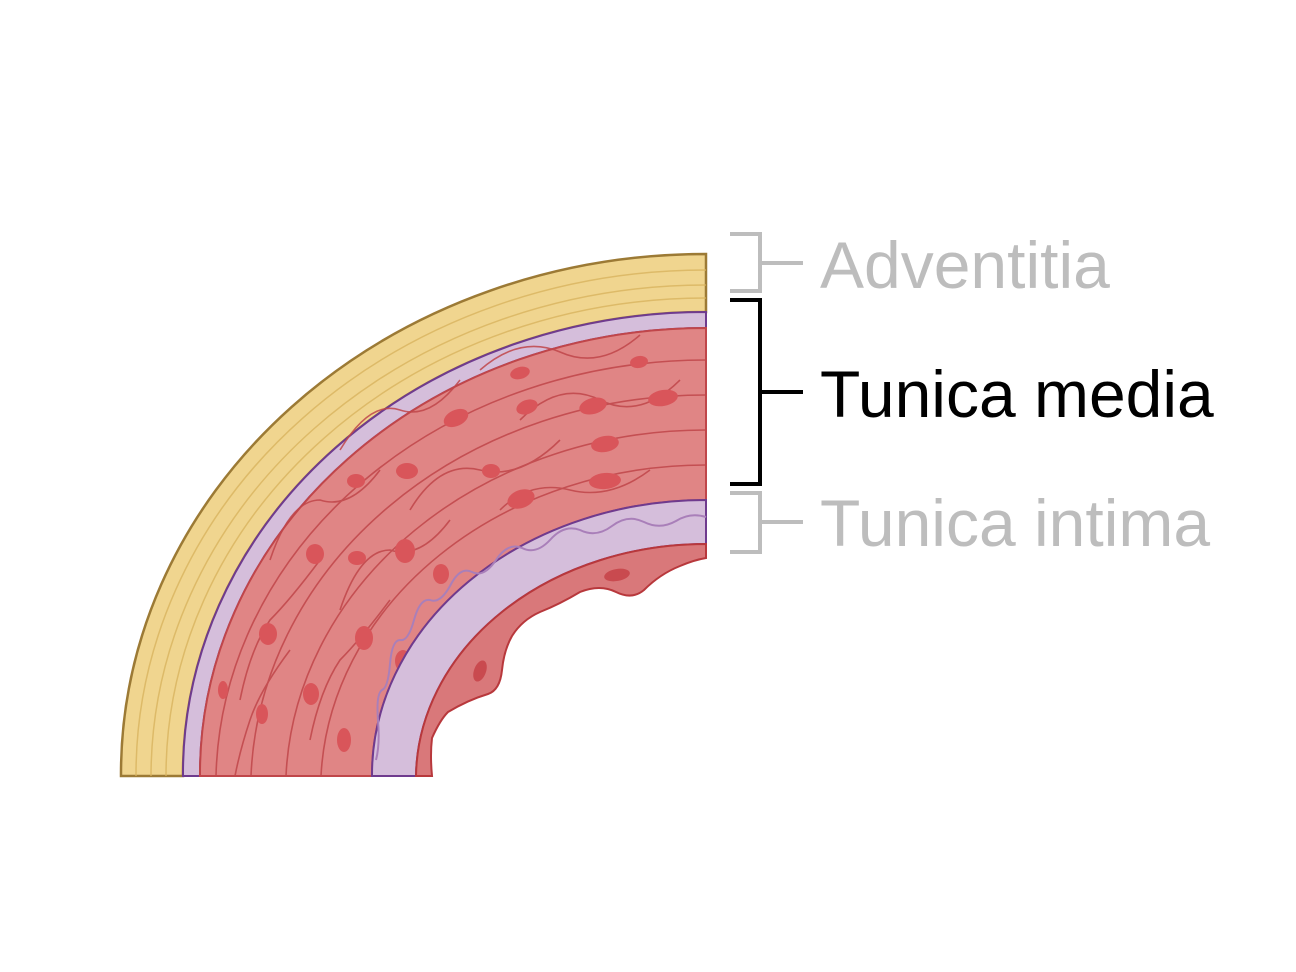  Describe the element at coordinates (766, 262) in the screenshot. I see `adventitia-bracket` at that location.